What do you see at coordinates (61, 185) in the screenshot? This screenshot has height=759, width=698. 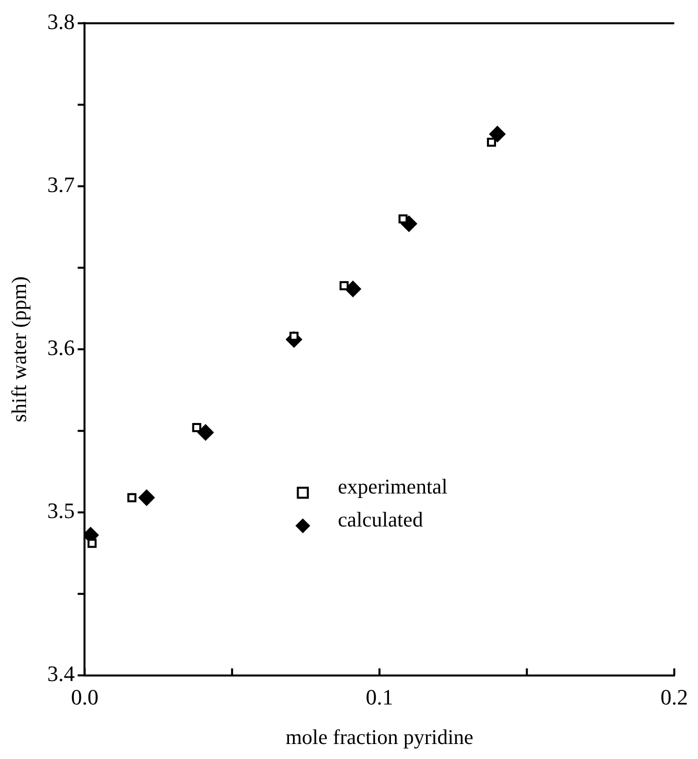 I see `y-tick-label: 3.7` at bounding box center [61, 185].